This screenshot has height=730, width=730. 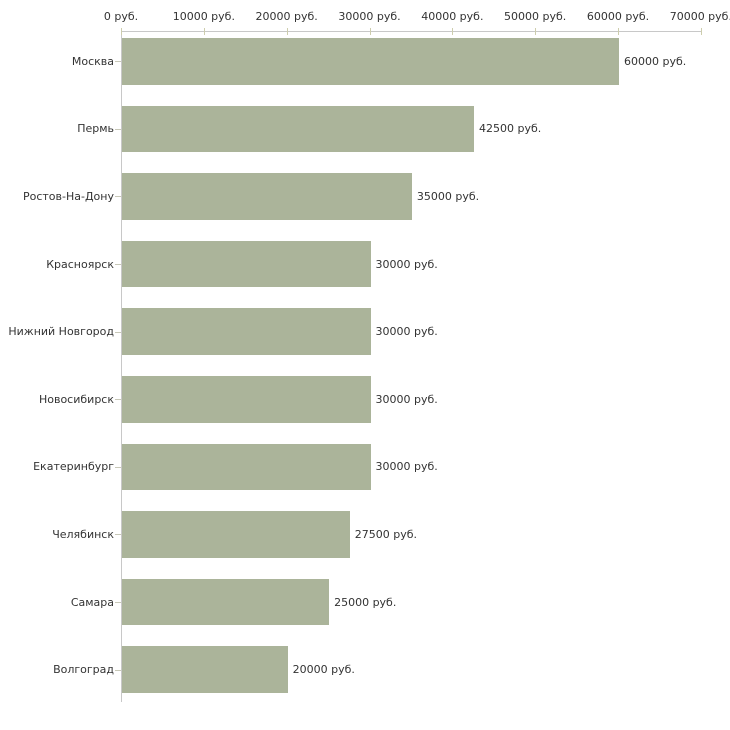 What do you see at coordinates (83, 534) in the screenshot?
I see `category-label: Челябинск` at bounding box center [83, 534].